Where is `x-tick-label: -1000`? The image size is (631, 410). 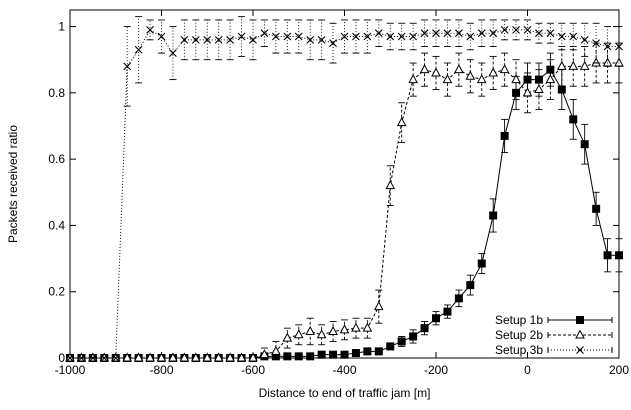
x-tick-label: -1000 is located at coordinates (70, 370).